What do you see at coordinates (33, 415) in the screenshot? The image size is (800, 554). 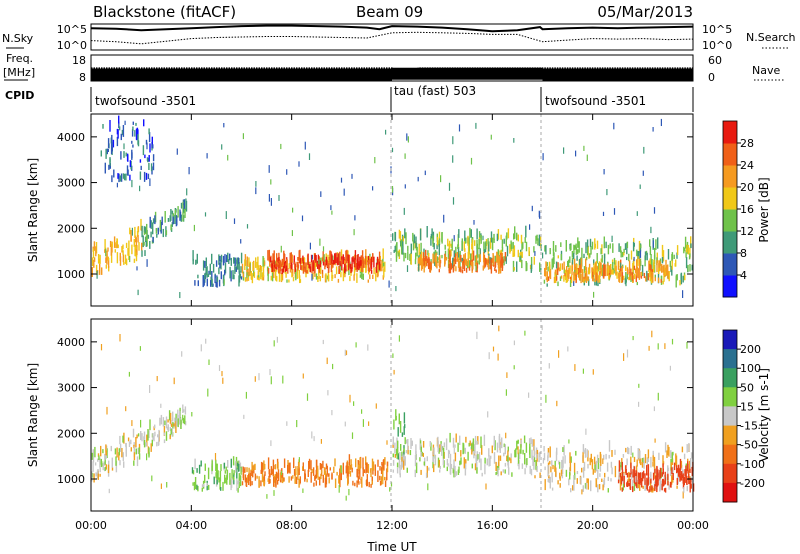 I see `velocity-y-label: Slant Range [km]` at bounding box center [33, 415].